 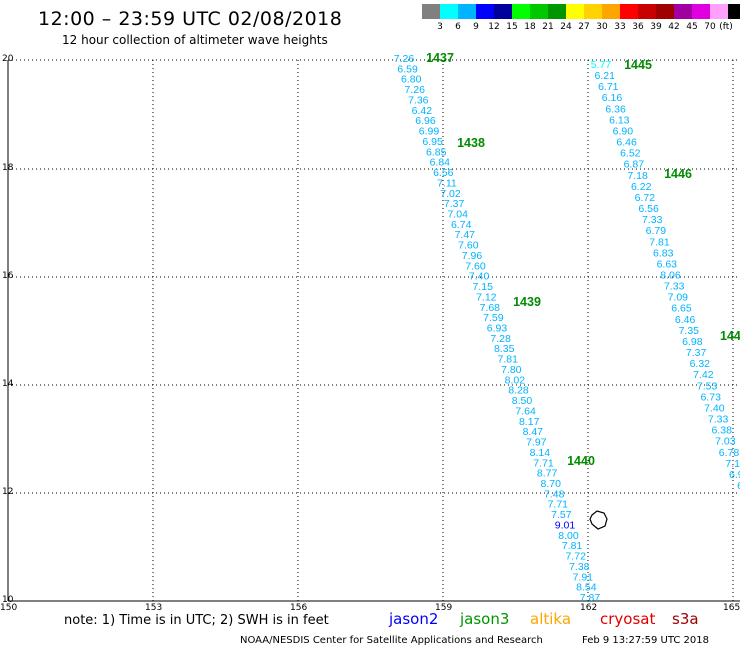 I want to click on longitude-label: 159, so click(x=444, y=608).